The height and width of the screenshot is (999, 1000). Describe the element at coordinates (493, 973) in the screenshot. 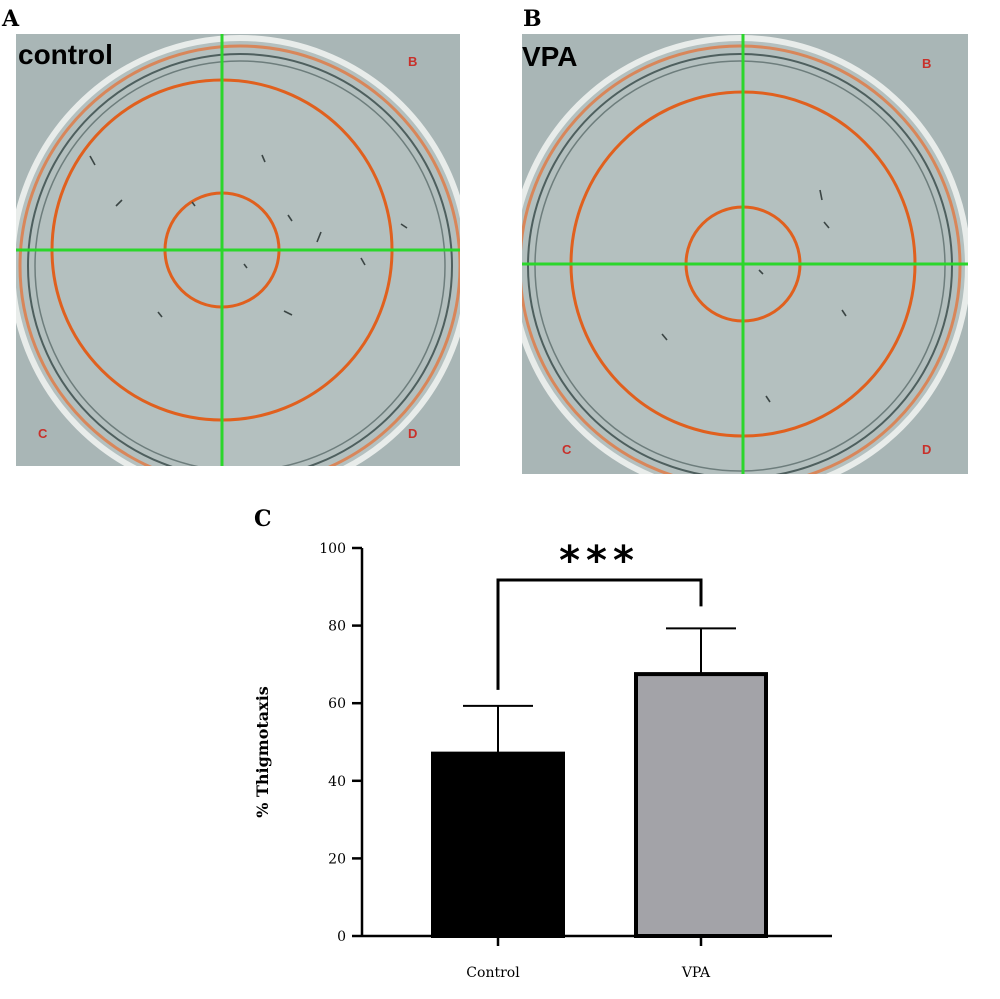

I see `x-tick-label: Control` at that location.